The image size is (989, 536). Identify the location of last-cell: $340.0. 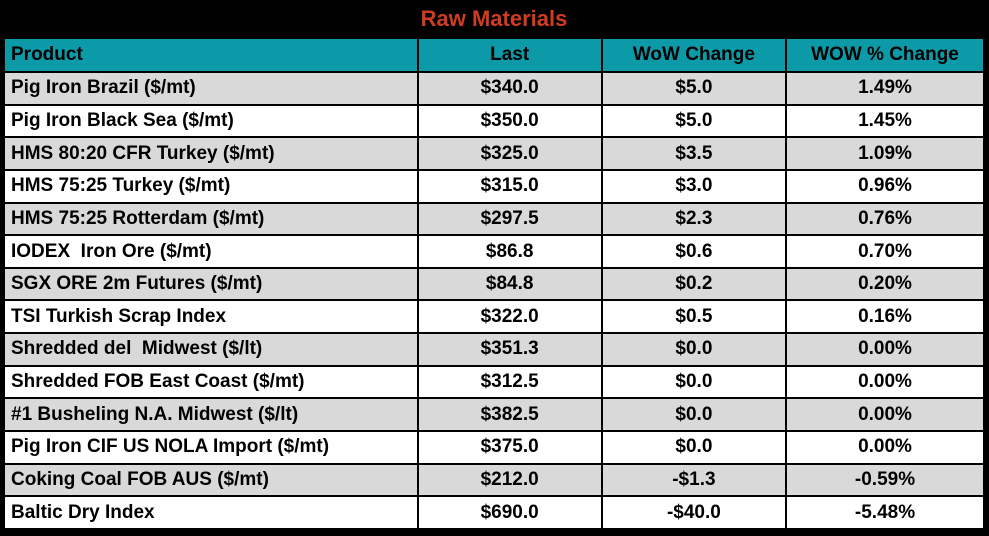
(509, 88).